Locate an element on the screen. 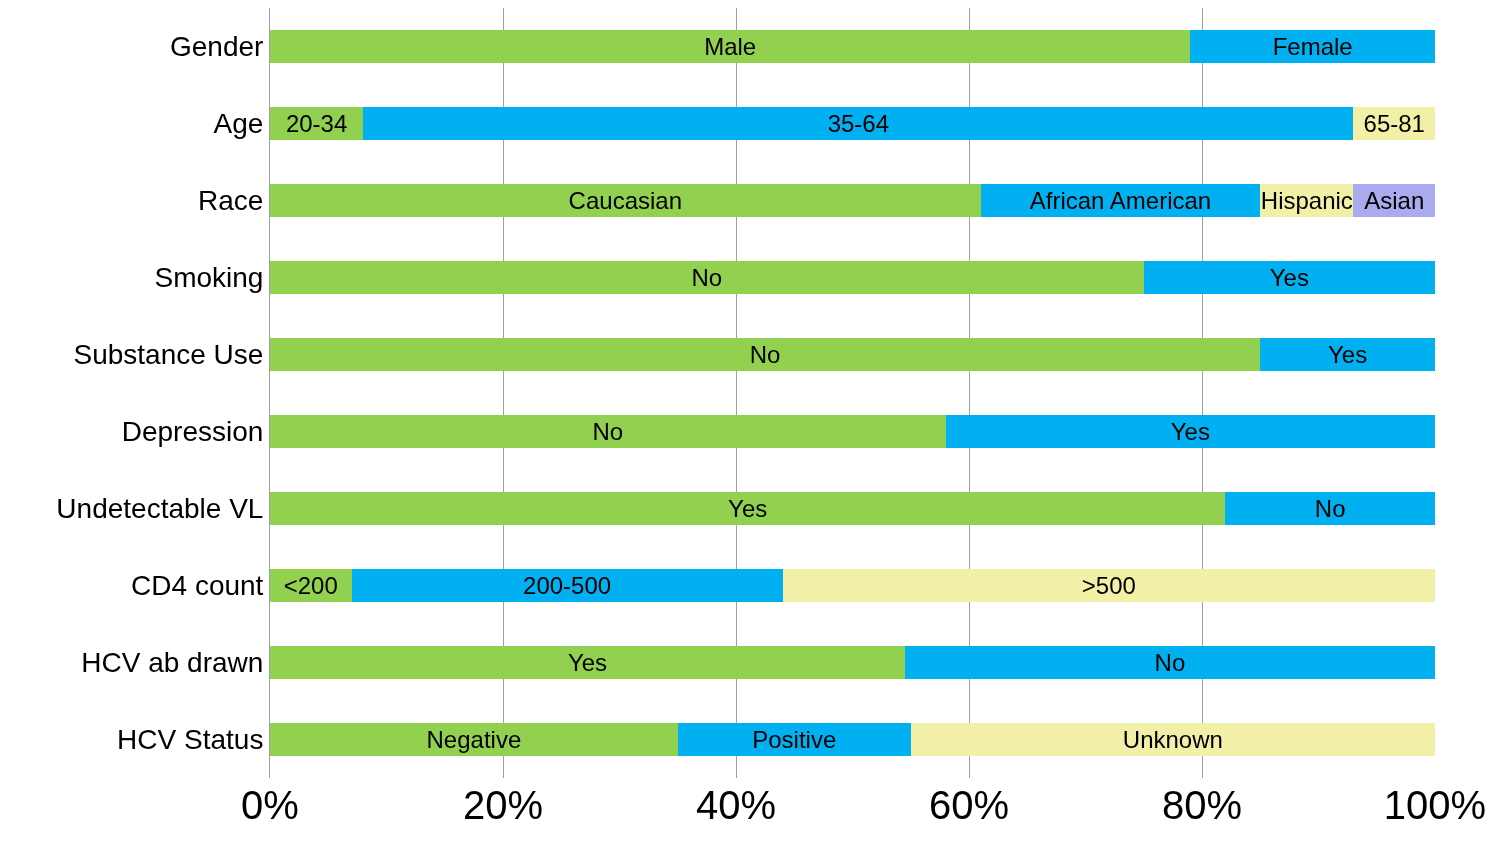  x-tick-label: 20% is located at coordinates (503, 805).